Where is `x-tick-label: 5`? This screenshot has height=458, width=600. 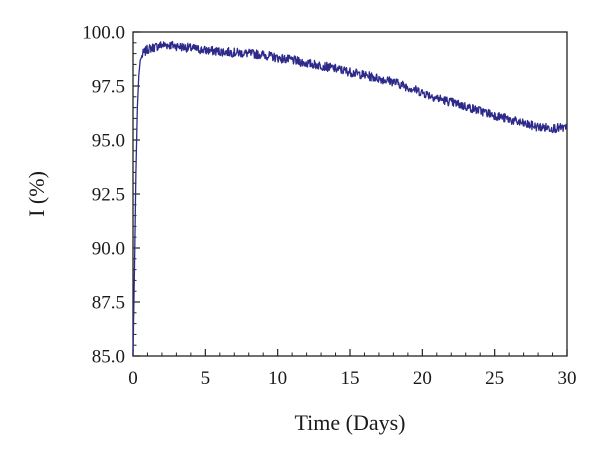
x-tick-label: 5 is located at coordinates (206, 378).